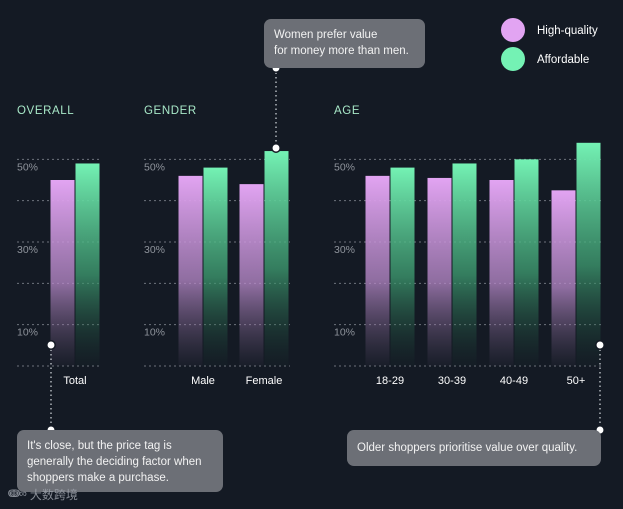  What do you see at coordinates (99, 446) in the screenshot?
I see `overall-callout-line-1: It's close, but the price tag is` at bounding box center [99, 446].